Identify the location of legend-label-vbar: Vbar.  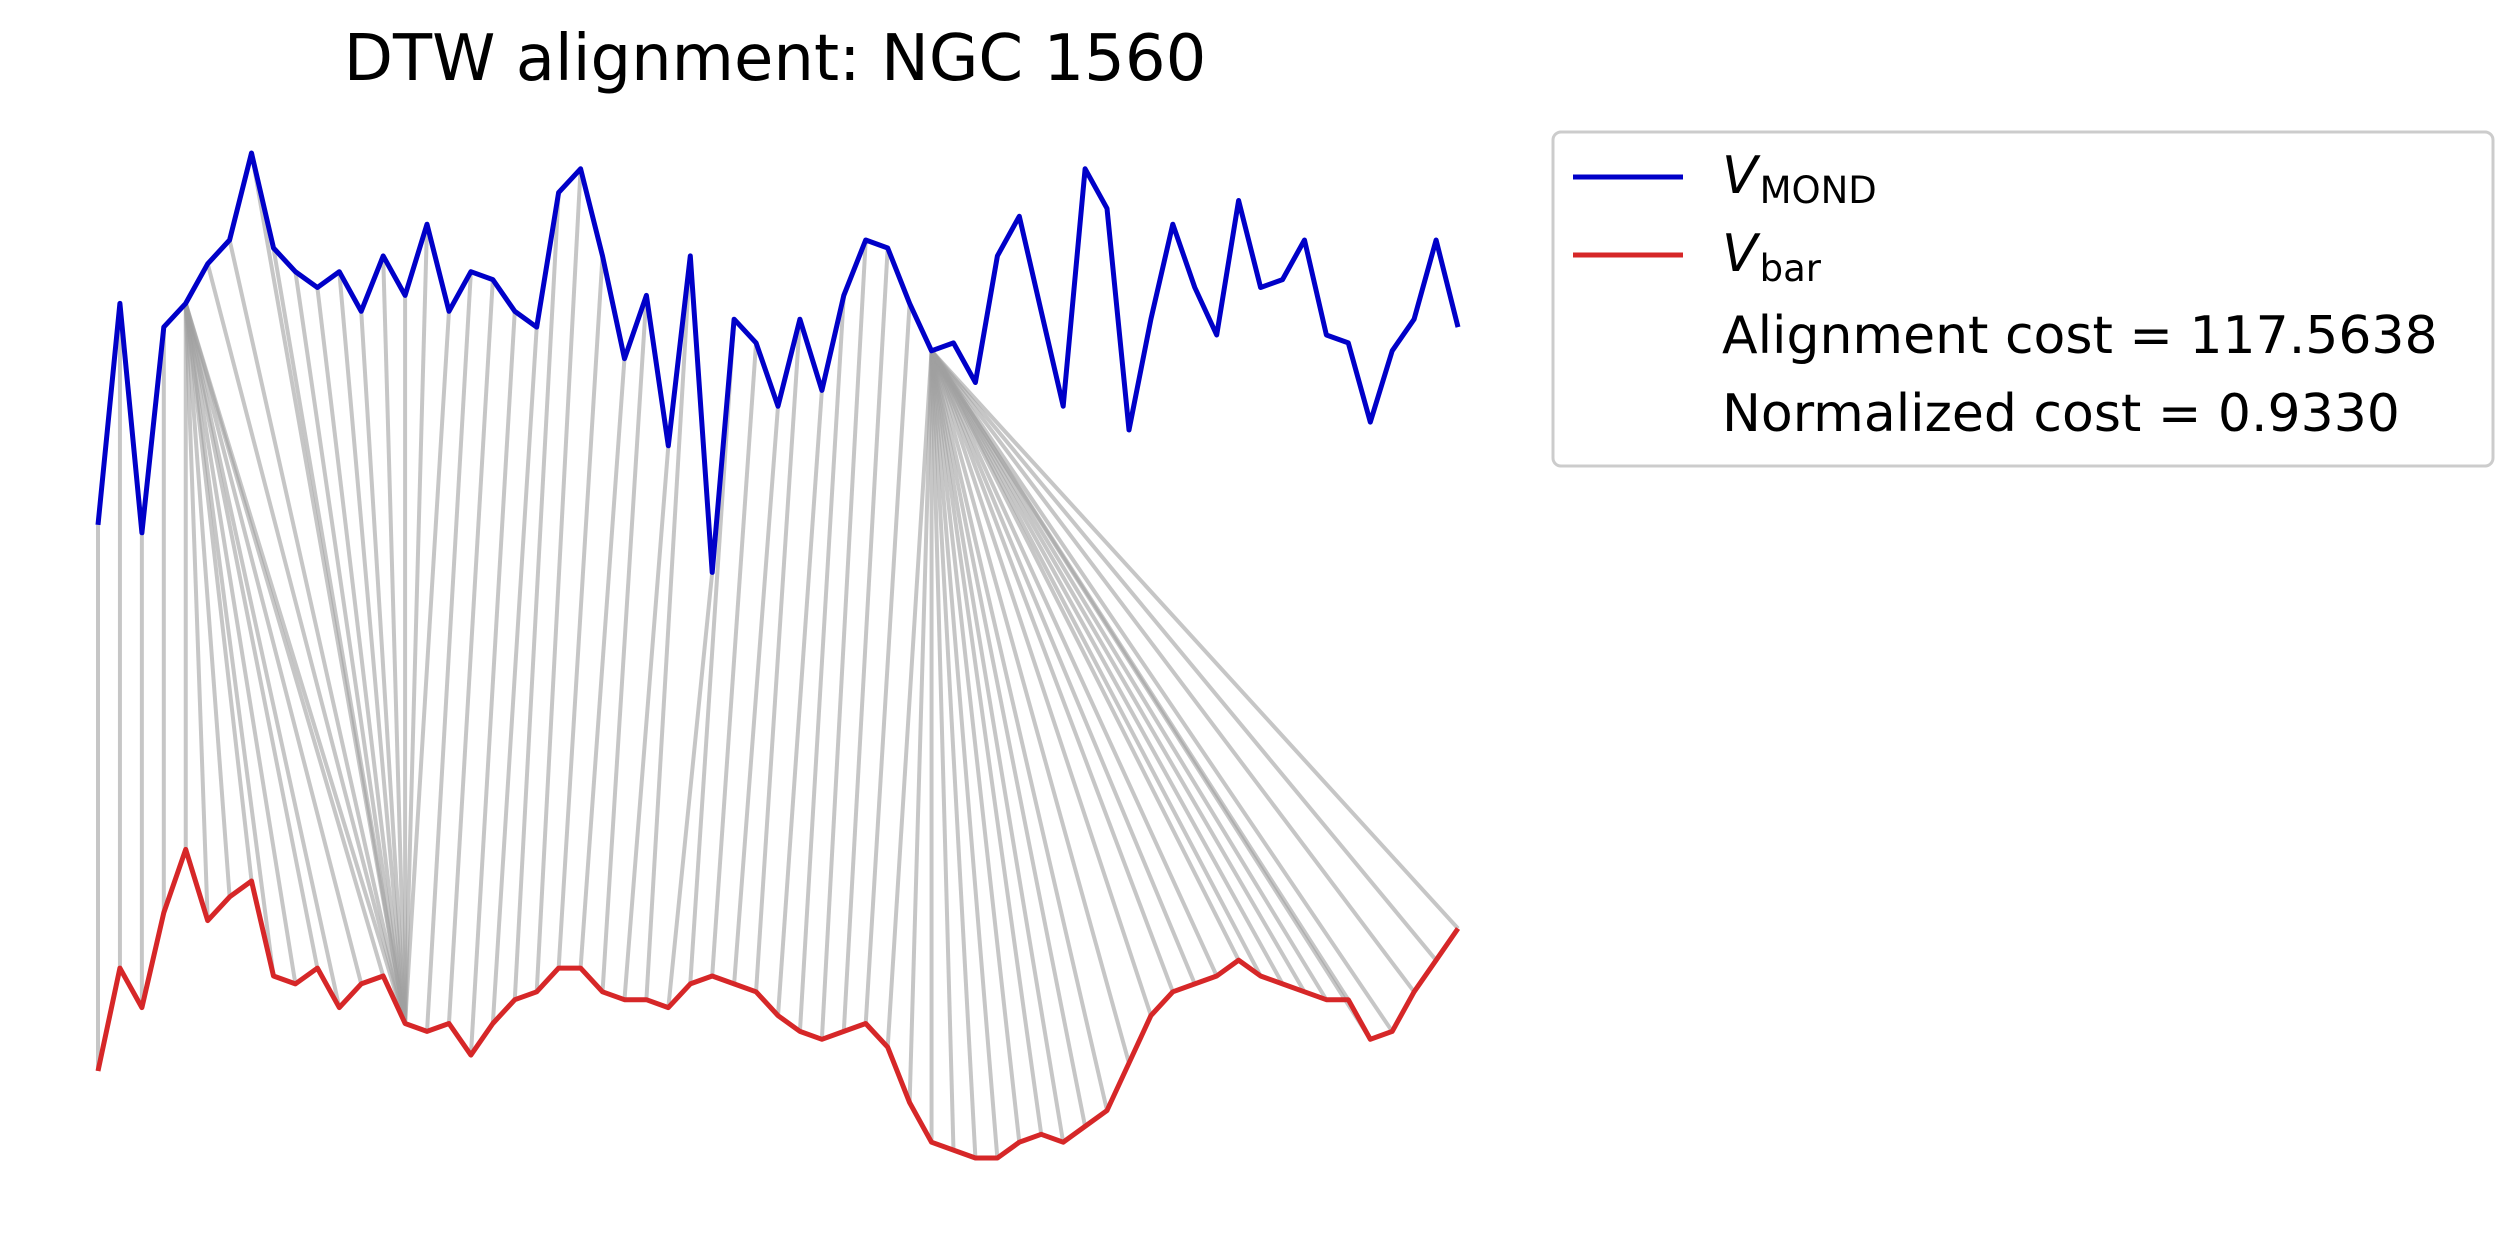
(1772, 257).